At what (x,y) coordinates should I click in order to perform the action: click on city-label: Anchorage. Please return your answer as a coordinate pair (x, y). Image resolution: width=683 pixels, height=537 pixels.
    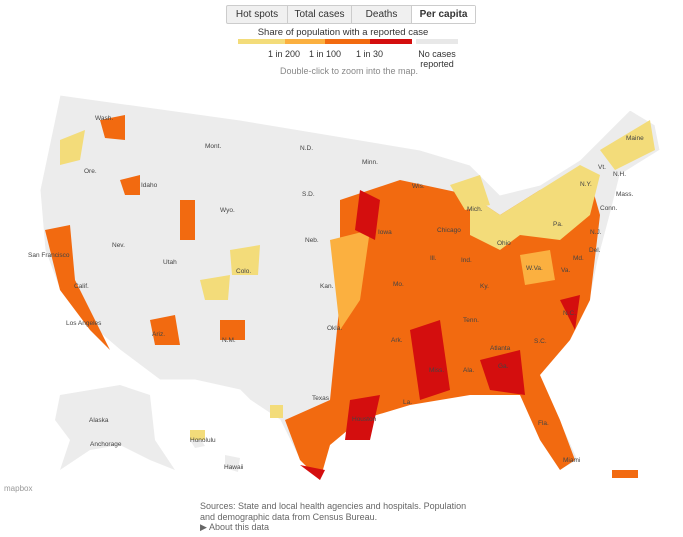
    Looking at the image, I should click on (106, 444).